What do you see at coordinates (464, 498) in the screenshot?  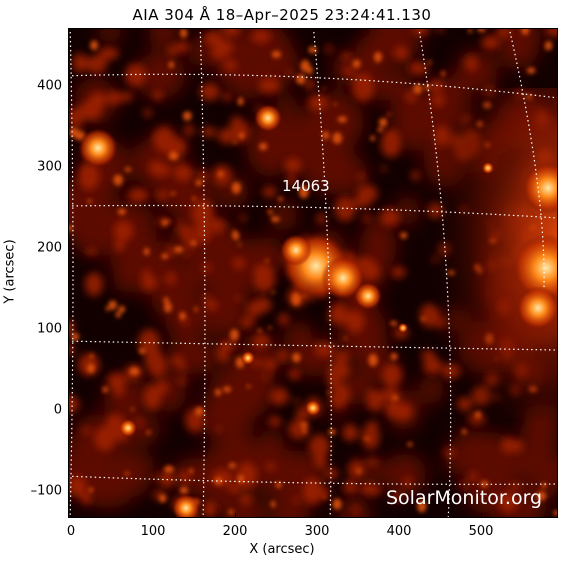 I see `watermark: SolarMonitor.org` at bounding box center [464, 498].